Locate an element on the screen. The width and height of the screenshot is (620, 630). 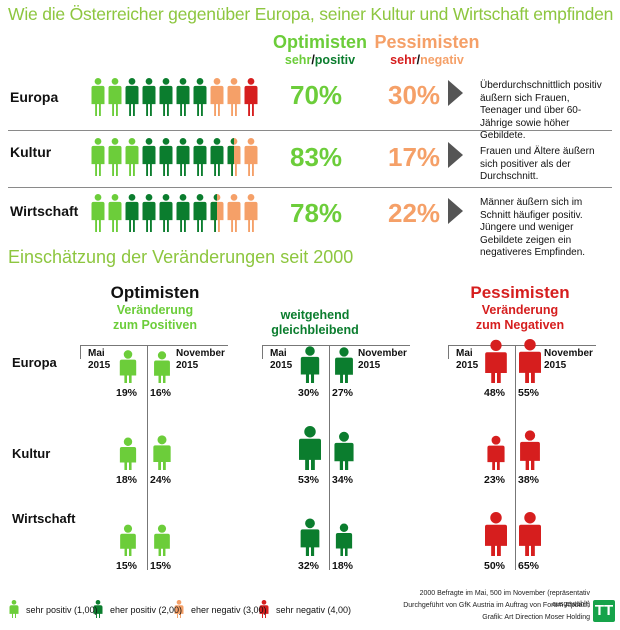
value-label: 53% is located at coordinates (309, 480).